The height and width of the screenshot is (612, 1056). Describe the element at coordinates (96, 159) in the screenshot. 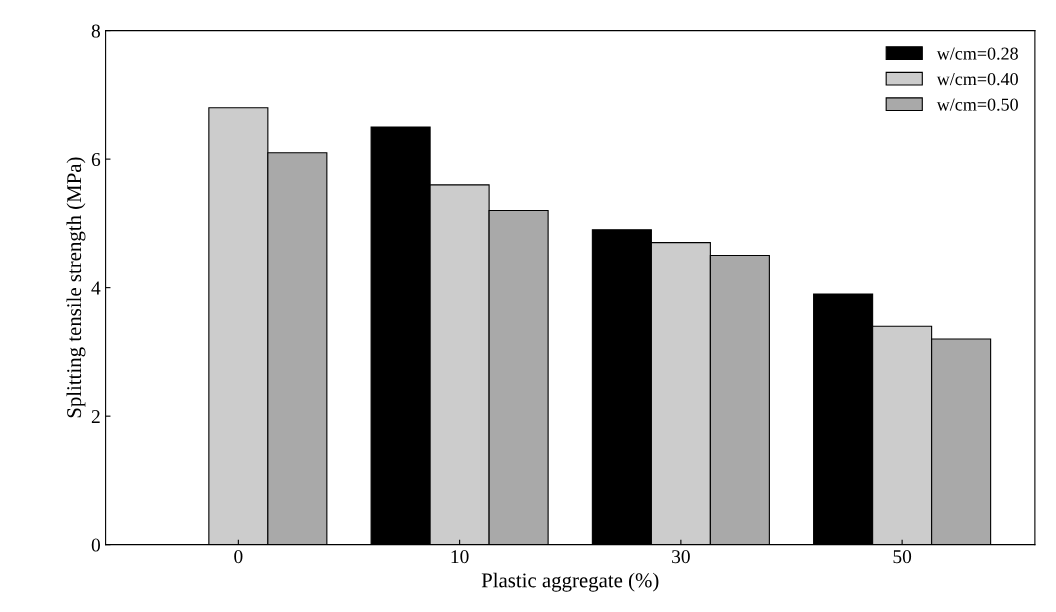

I see `y-tick-label: 6` at that location.